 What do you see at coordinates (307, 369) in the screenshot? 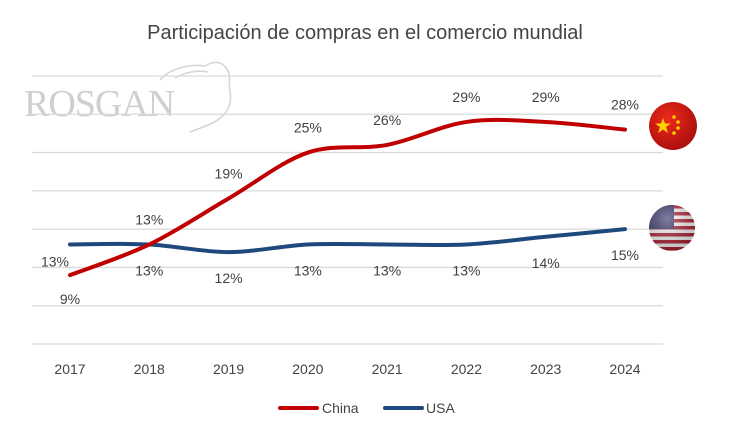
I see `x-tick-label: 2020` at bounding box center [307, 369].